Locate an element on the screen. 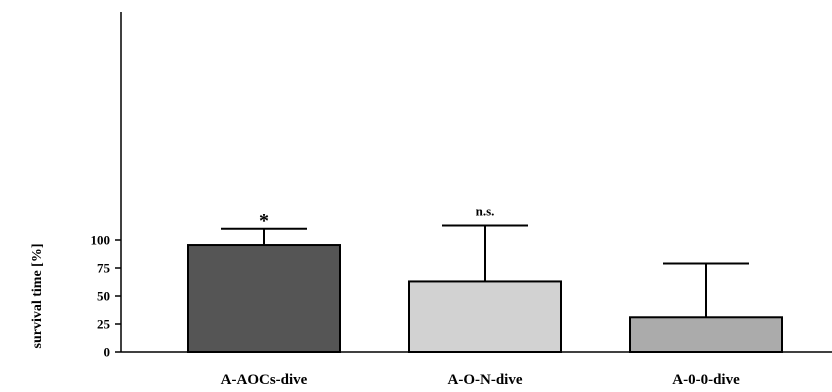 The height and width of the screenshot is (392, 832). y-axis-title: survival time [%] is located at coordinates (37, 296).